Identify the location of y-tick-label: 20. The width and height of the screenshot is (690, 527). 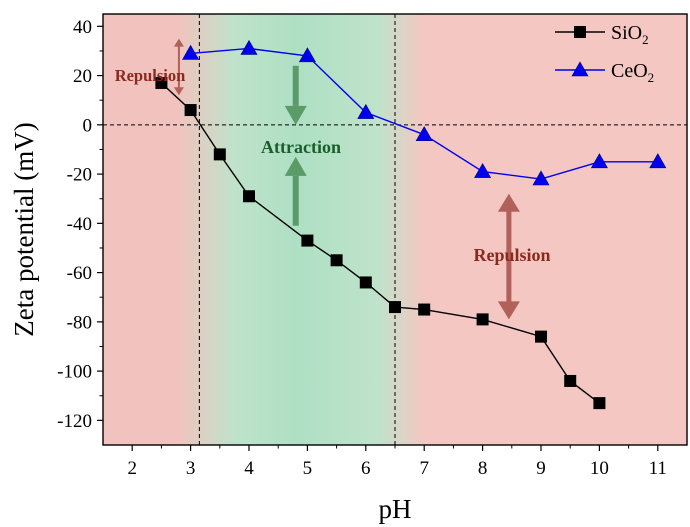
(82, 76).